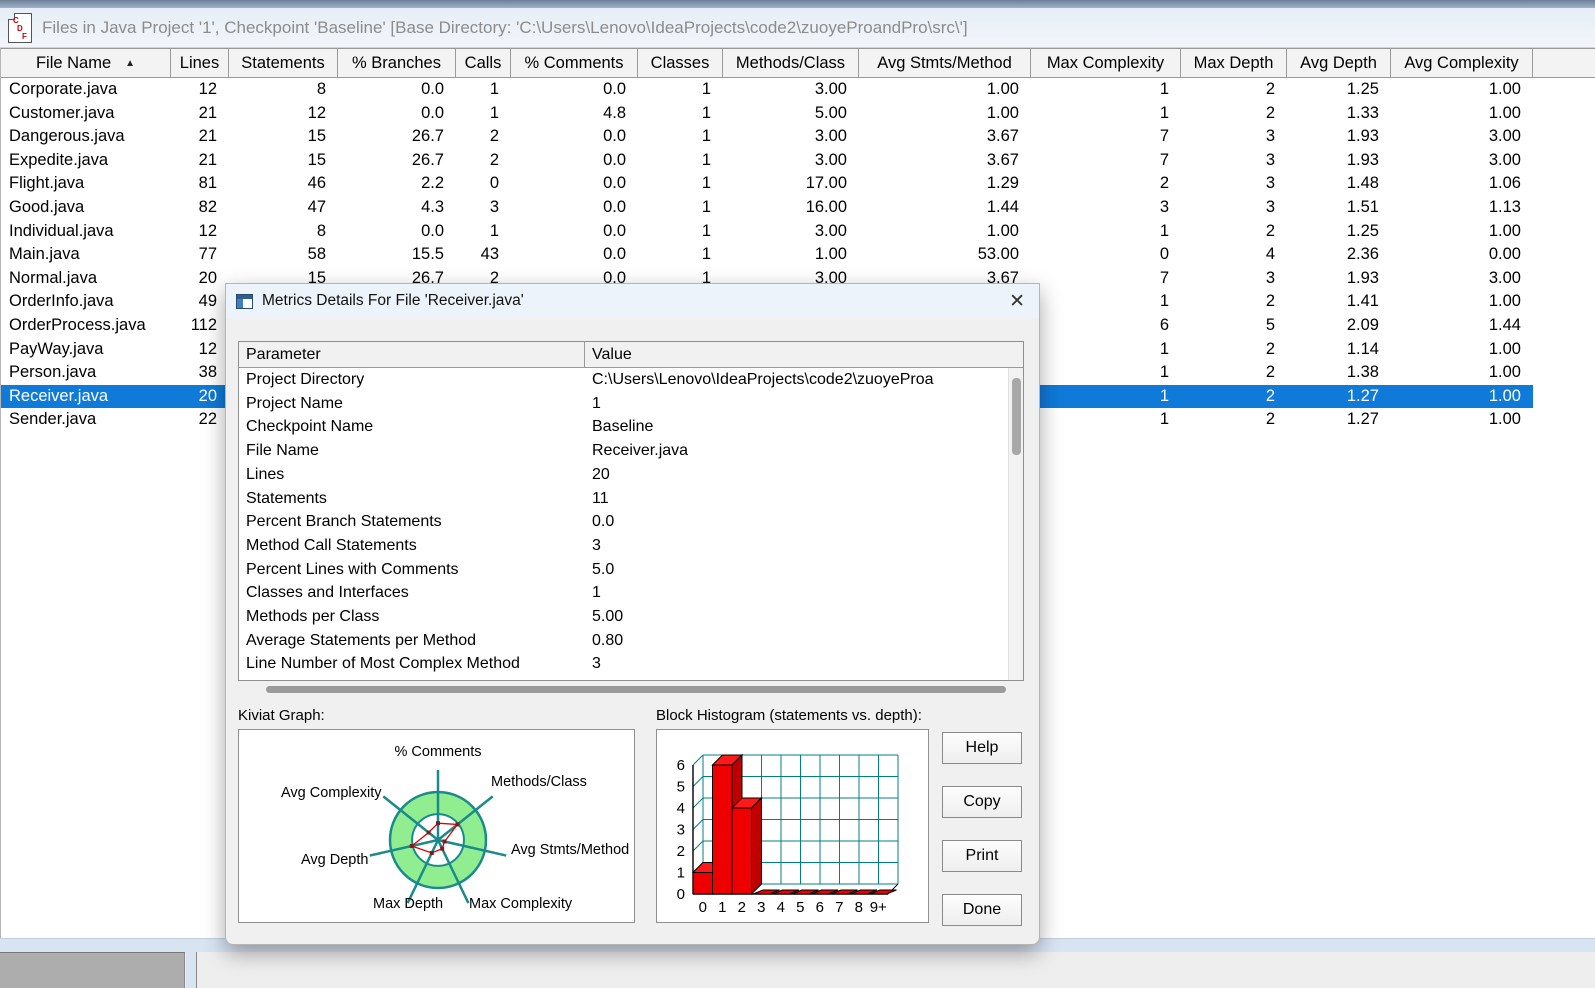 The image size is (1595, 988). I want to click on column-header-statements: Statements, so click(283, 63).